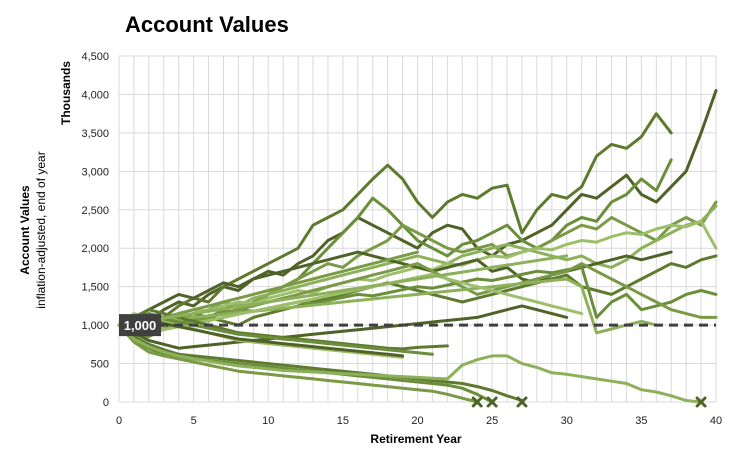 The image size is (737, 463). Describe the element at coordinates (95, 172) in the screenshot. I see `y-tick-label: 3,000` at that location.